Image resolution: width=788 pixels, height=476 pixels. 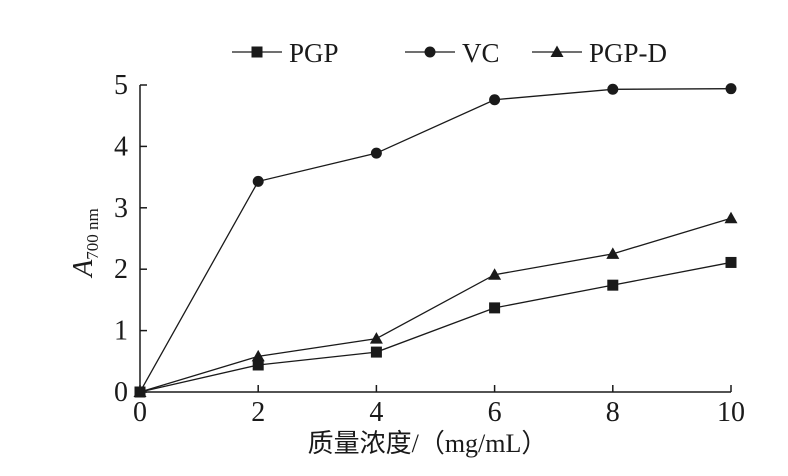 I want to click on legend: PGP VC PGP-D, so click(x=449, y=53).